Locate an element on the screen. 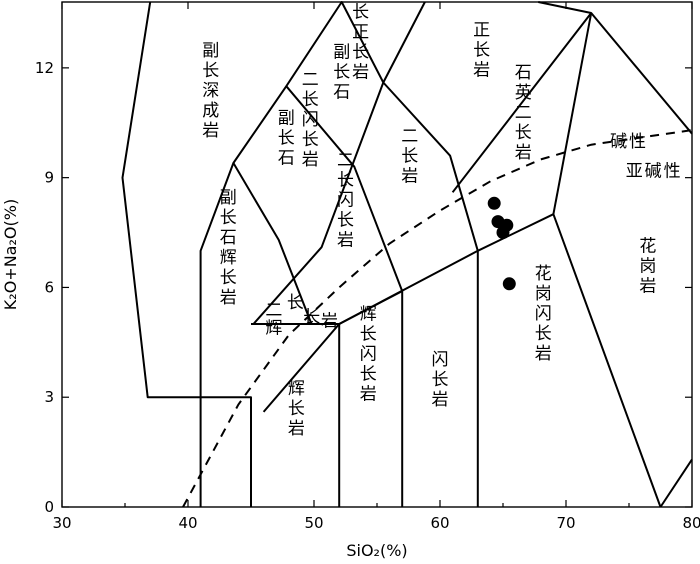 This screenshot has height=564, width=700. field-label: 二 is located at coordinates (274, 310).